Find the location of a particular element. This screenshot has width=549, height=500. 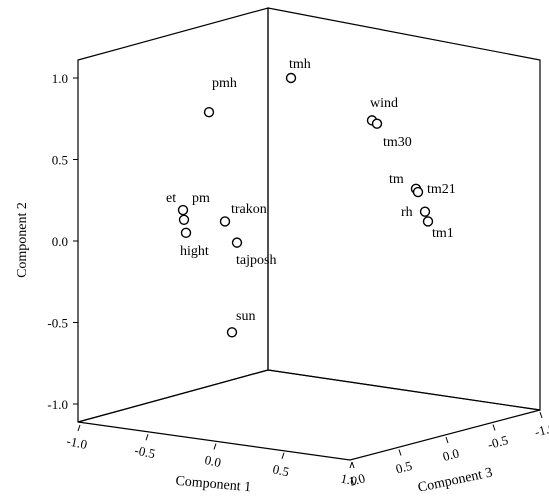

y-axis-label: Component 2 is located at coordinates (22, 240).